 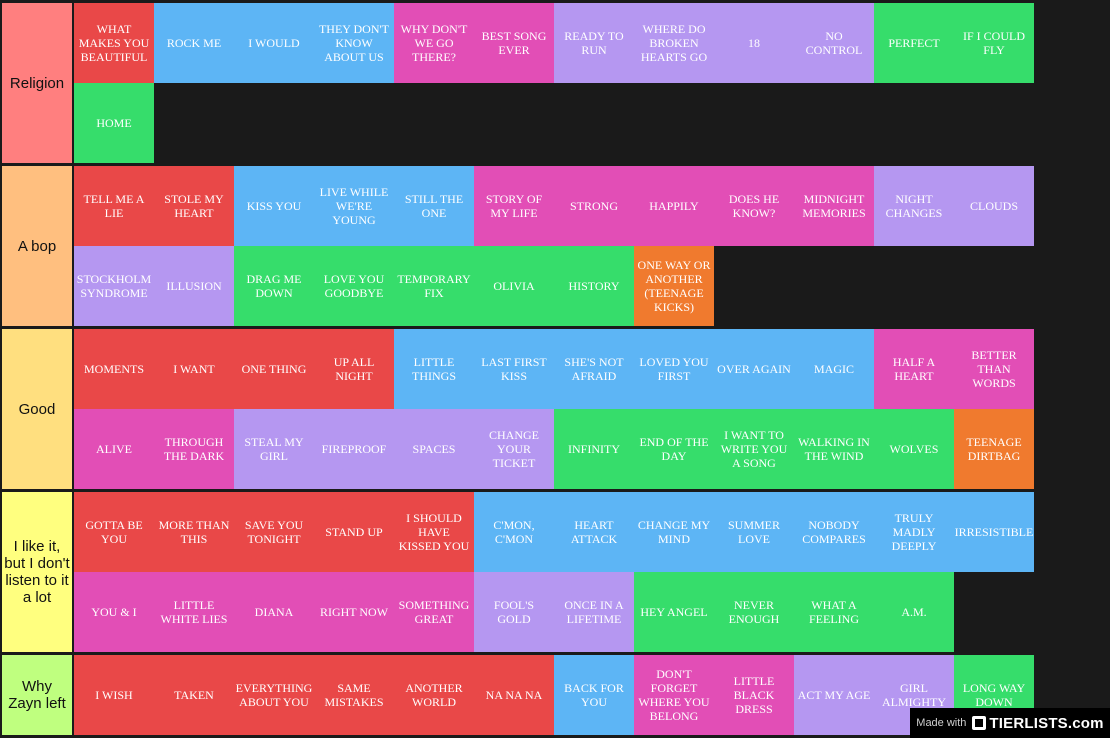 What do you see at coordinates (914, 612) in the screenshot?
I see `tier-item: A.M.` at bounding box center [914, 612].